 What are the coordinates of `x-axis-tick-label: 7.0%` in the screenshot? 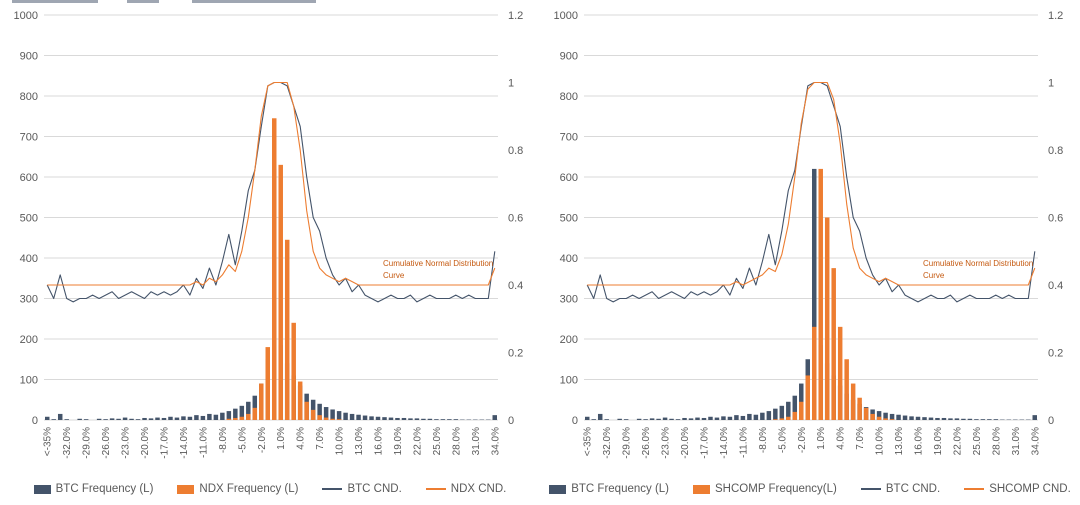 It's located at (860, 438).